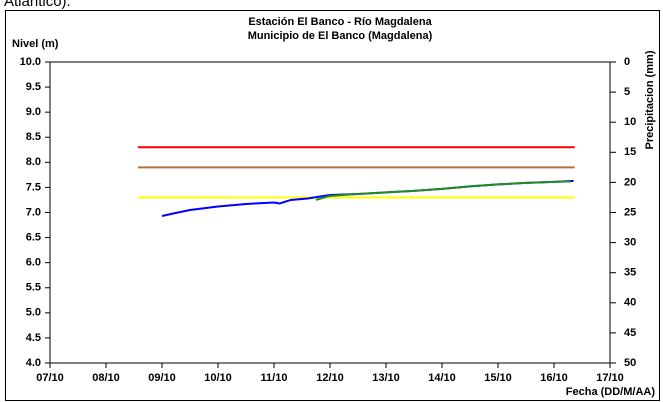 The image size is (663, 402). What do you see at coordinates (554, 378) in the screenshot?
I see `x-tick-label: 16/10` at bounding box center [554, 378].